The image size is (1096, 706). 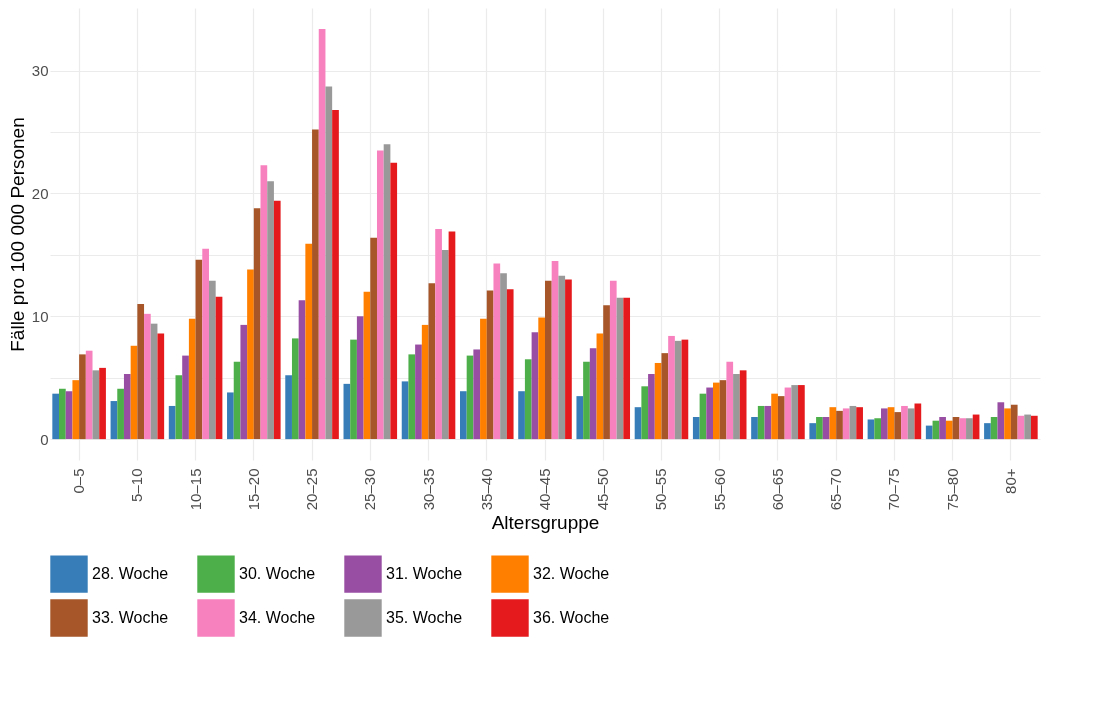 What do you see at coordinates (277, 574) in the screenshot?
I see `legend-label: 30. Woche` at bounding box center [277, 574].